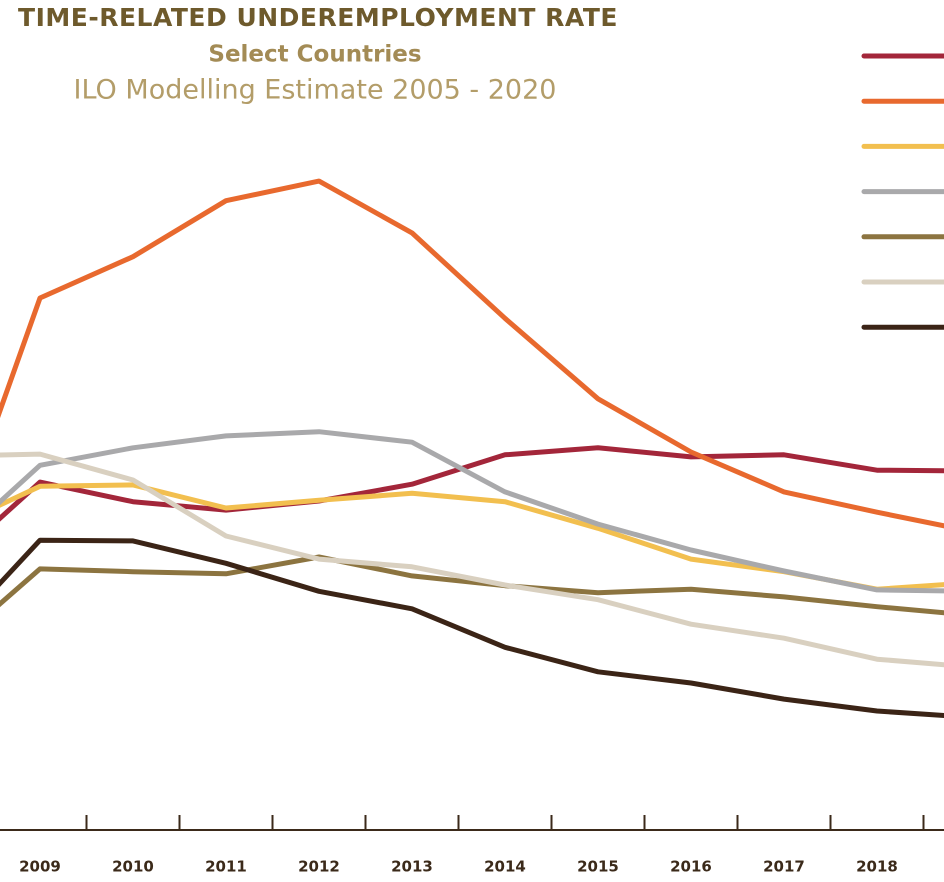 This screenshot has height=882, width=944. I want to click on x-tick-label: 2016, so click(691, 867).